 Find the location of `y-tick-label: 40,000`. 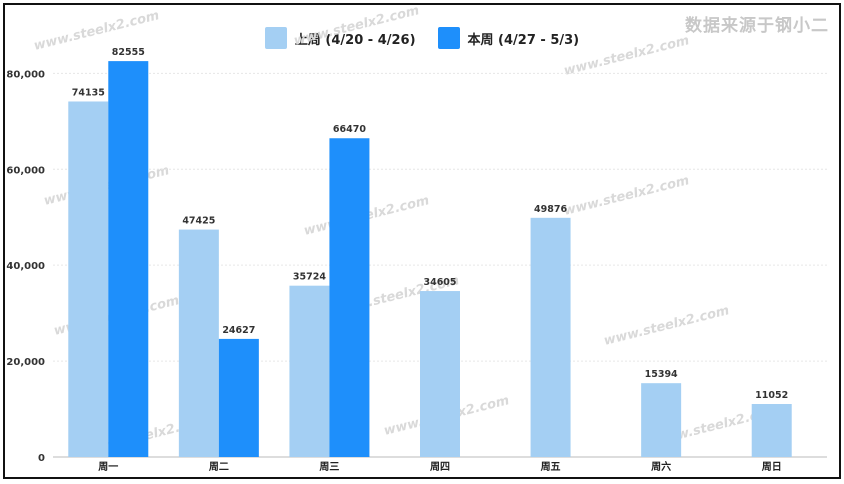

y-tick-label: 40,000 is located at coordinates (25, 266).